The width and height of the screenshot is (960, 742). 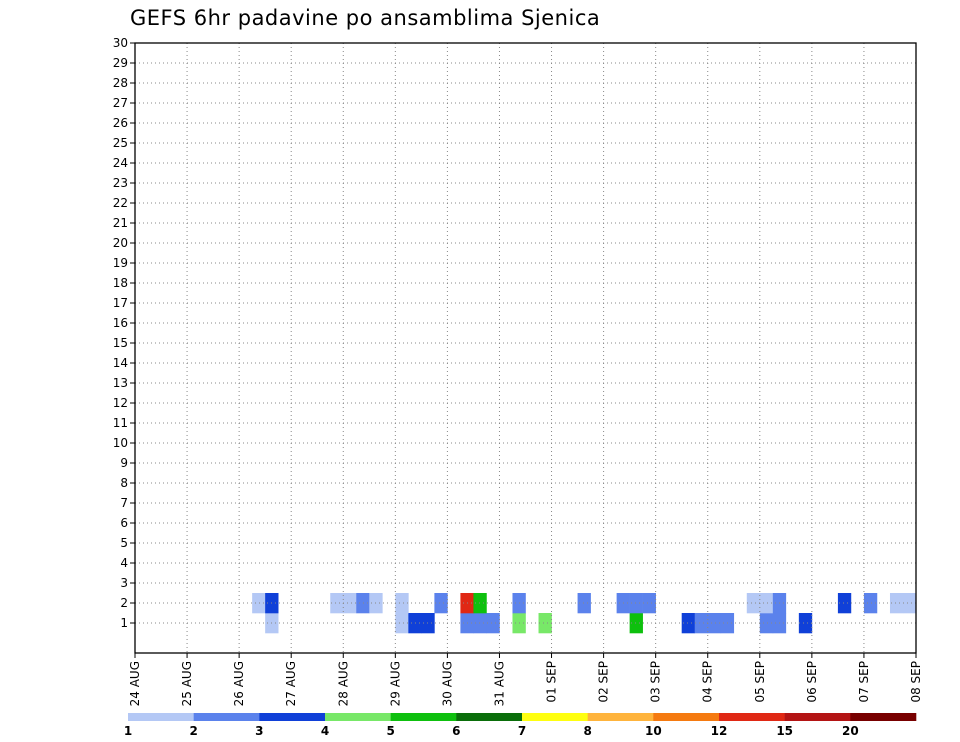 What do you see at coordinates (120, 203) in the screenshot?
I see `y-tick-label: 22` at bounding box center [120, 203].